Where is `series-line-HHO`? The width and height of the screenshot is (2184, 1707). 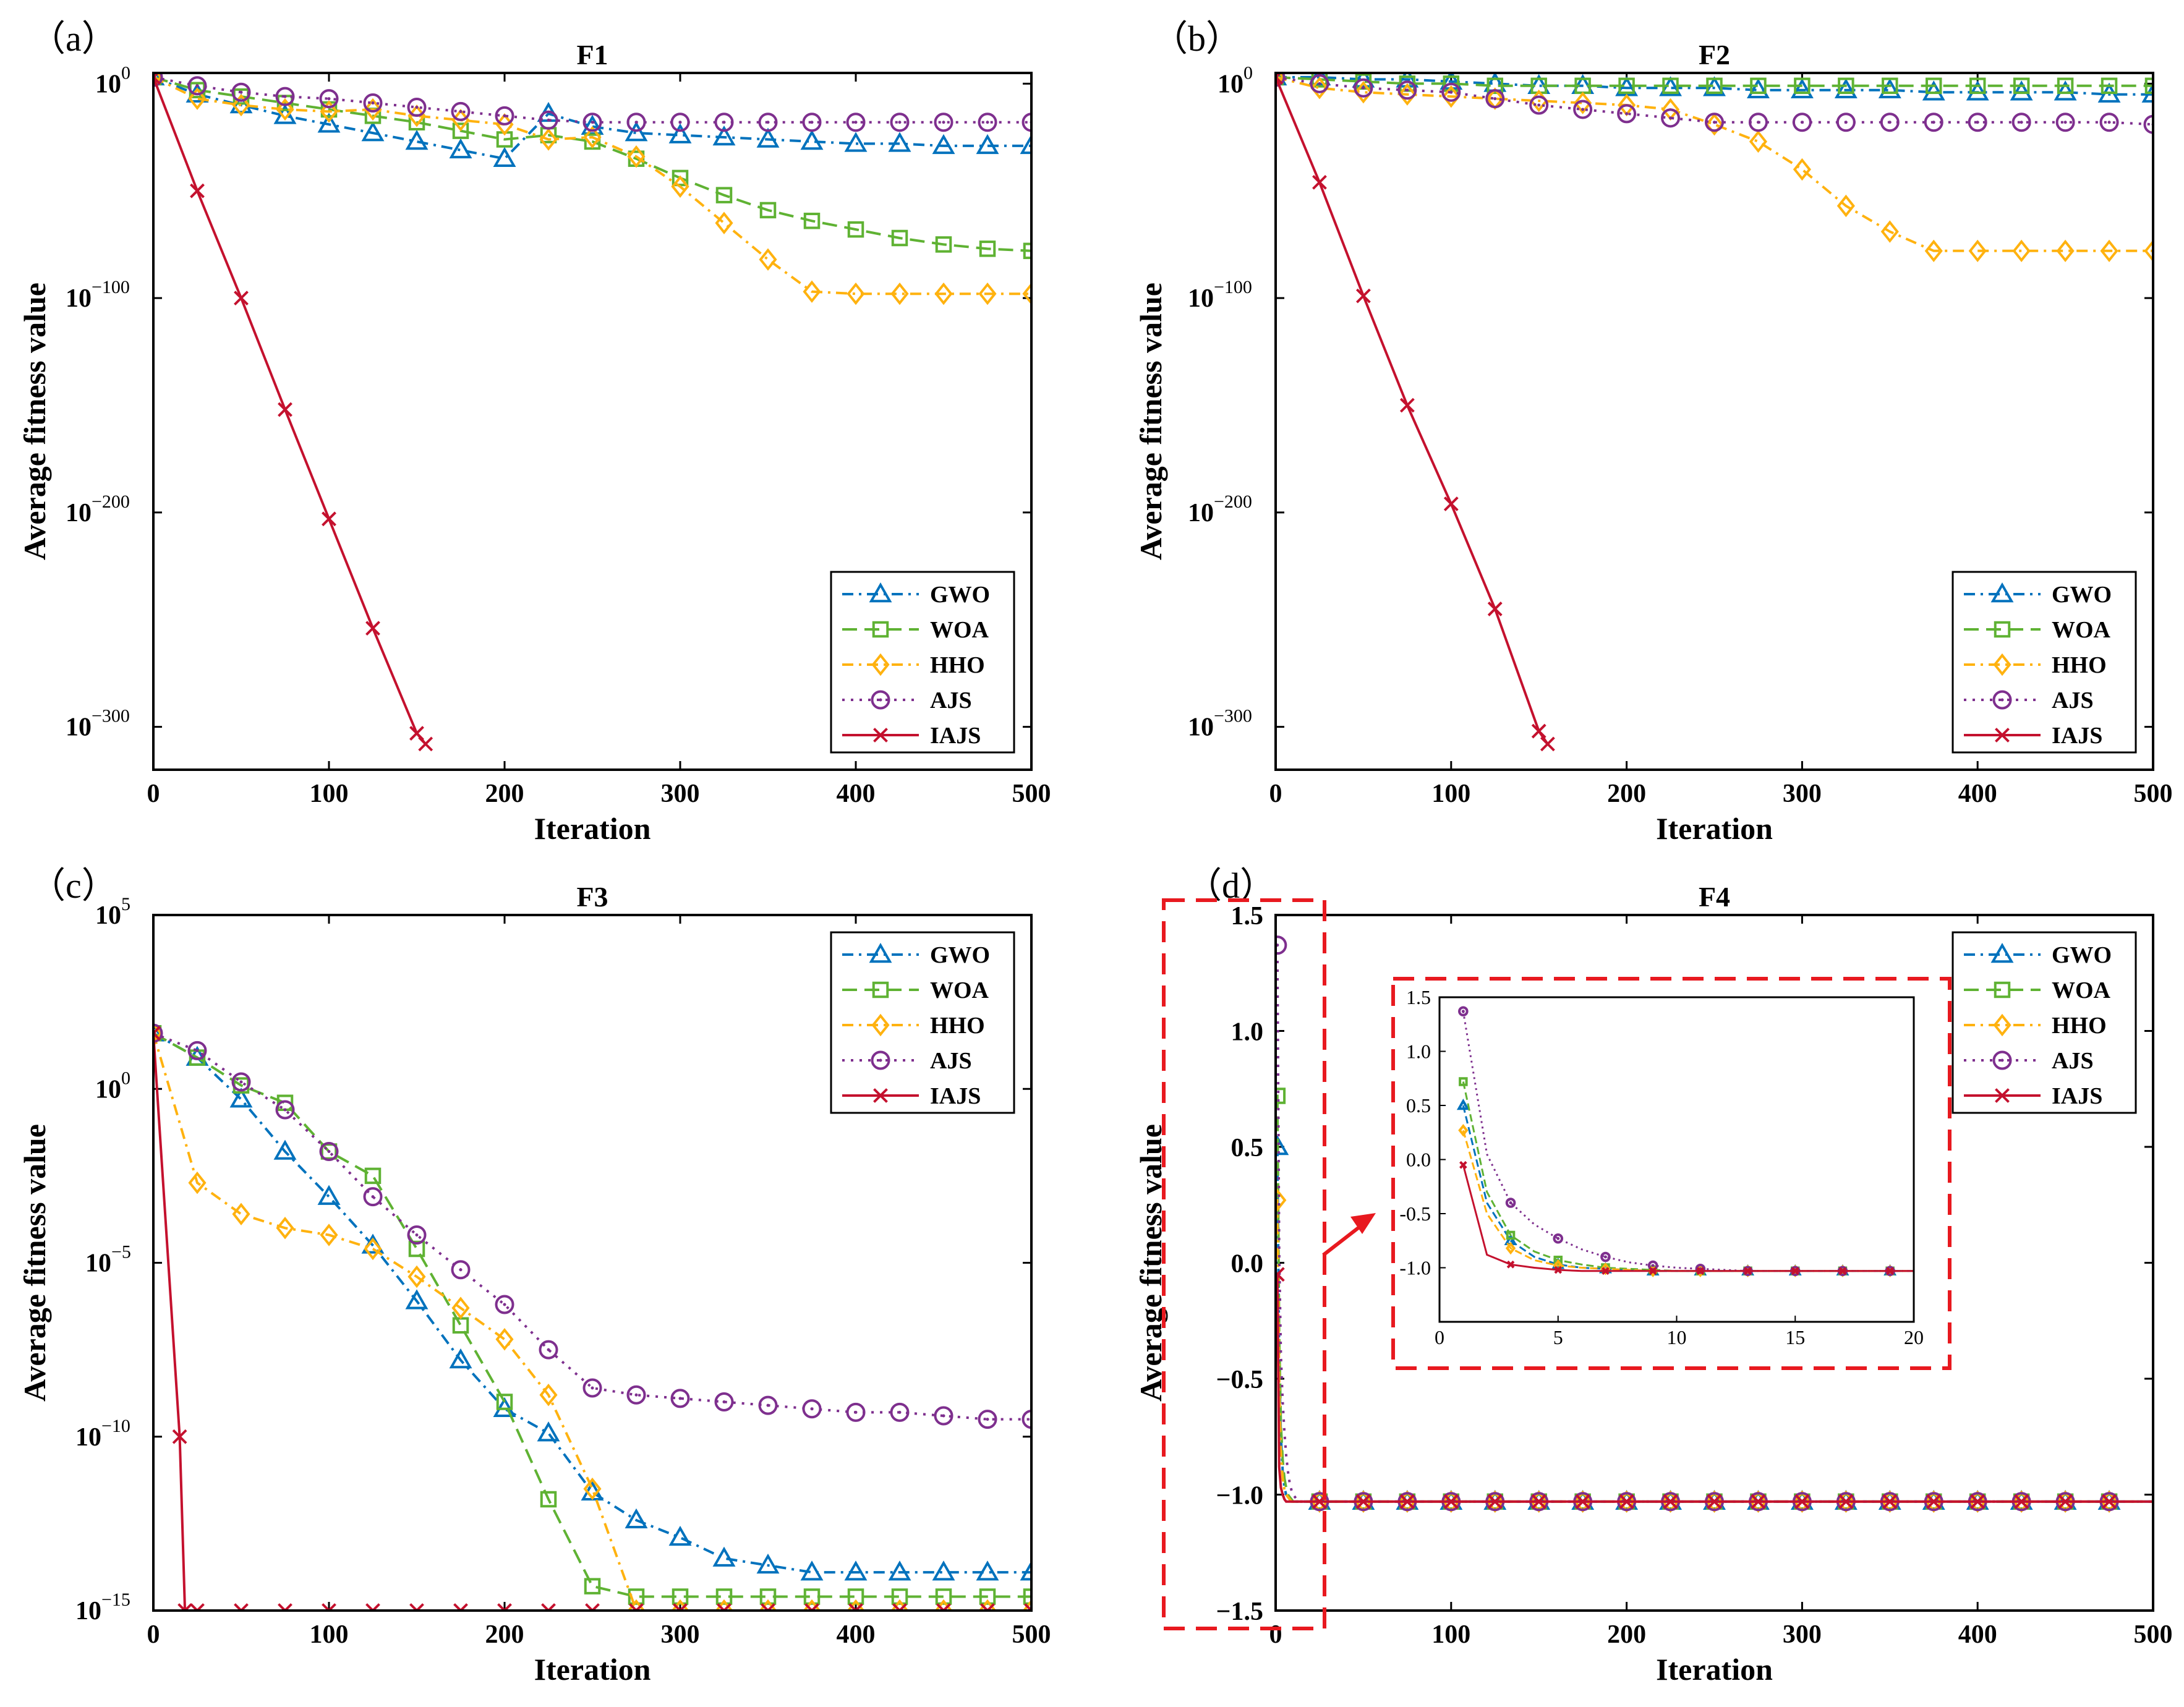
series-line-HHO is located at coordinates (592, 1321).